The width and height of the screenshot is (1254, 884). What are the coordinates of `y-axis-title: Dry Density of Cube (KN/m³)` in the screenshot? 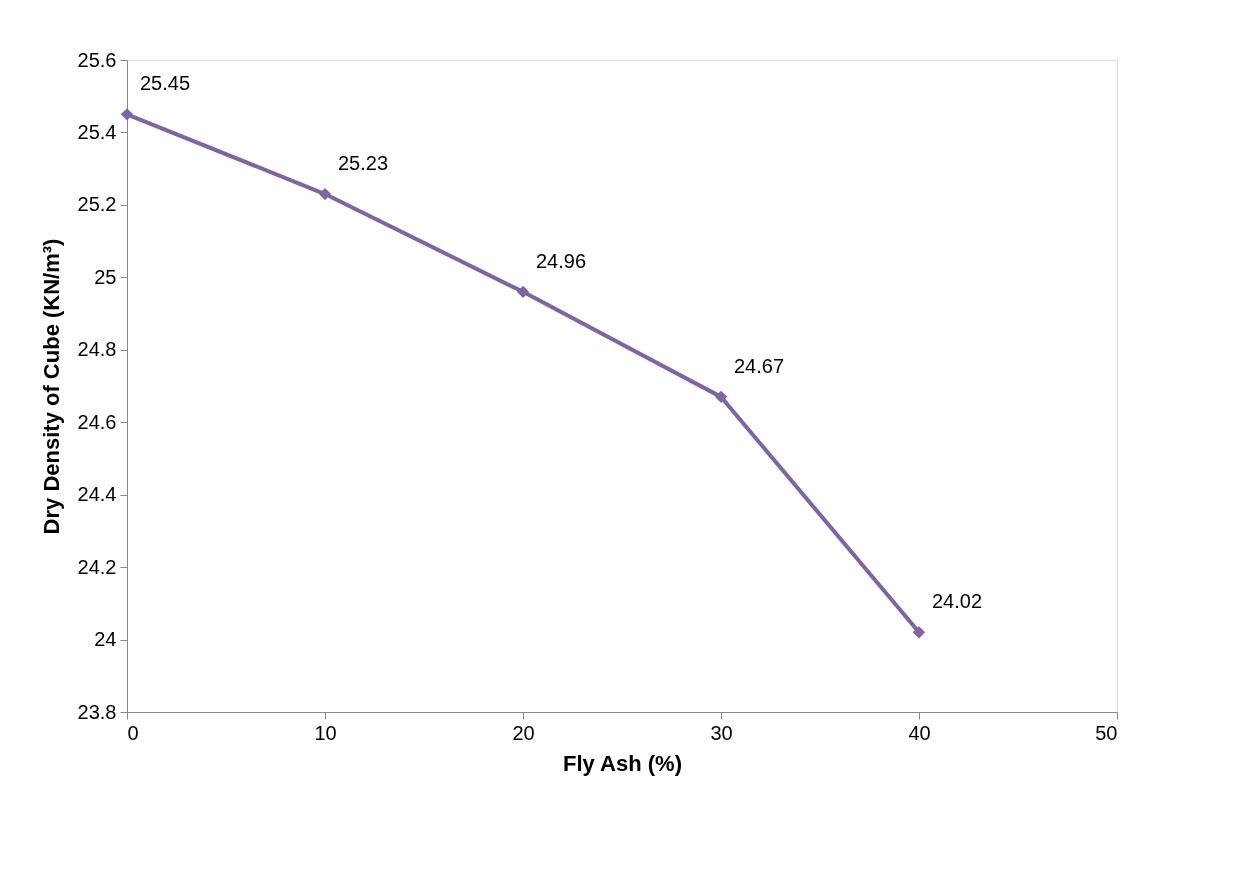 It's located at (51, 386).